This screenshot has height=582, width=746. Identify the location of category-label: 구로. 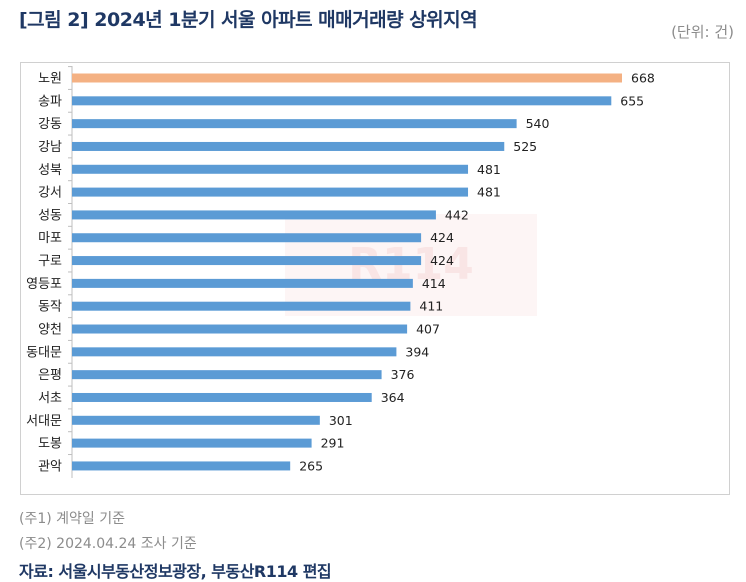
(50, 261).